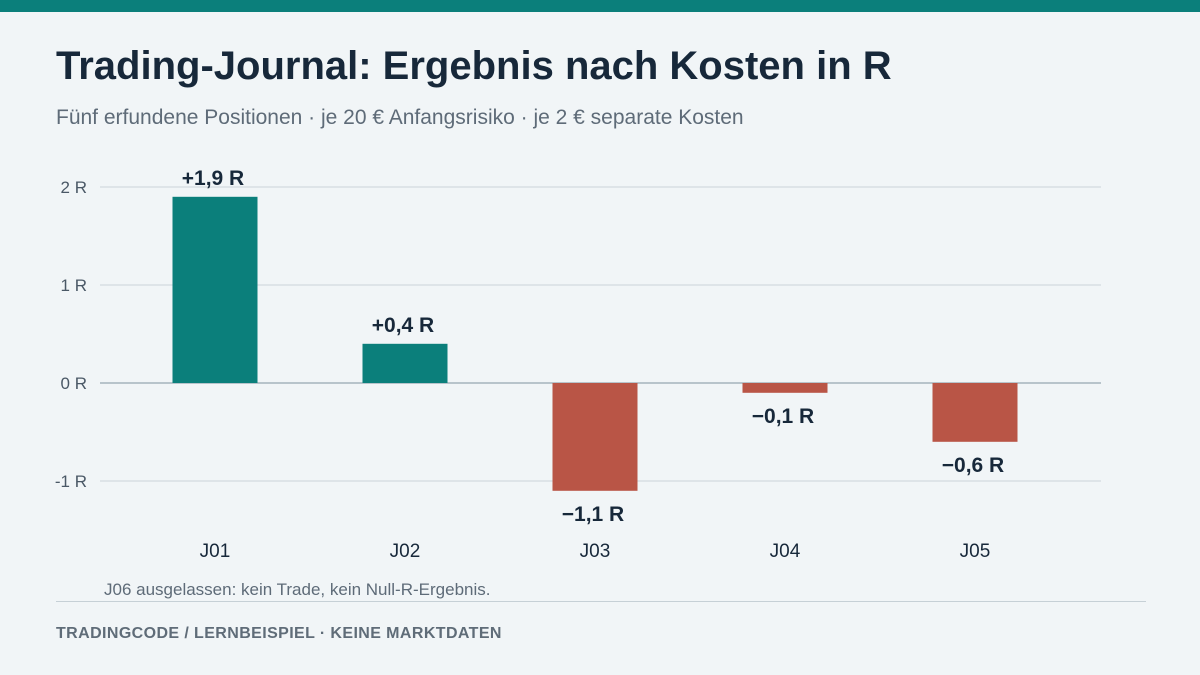 This screenshot has height=675, width=1200. I want to click on y-tick-label: 2 R, so click(74, 187).